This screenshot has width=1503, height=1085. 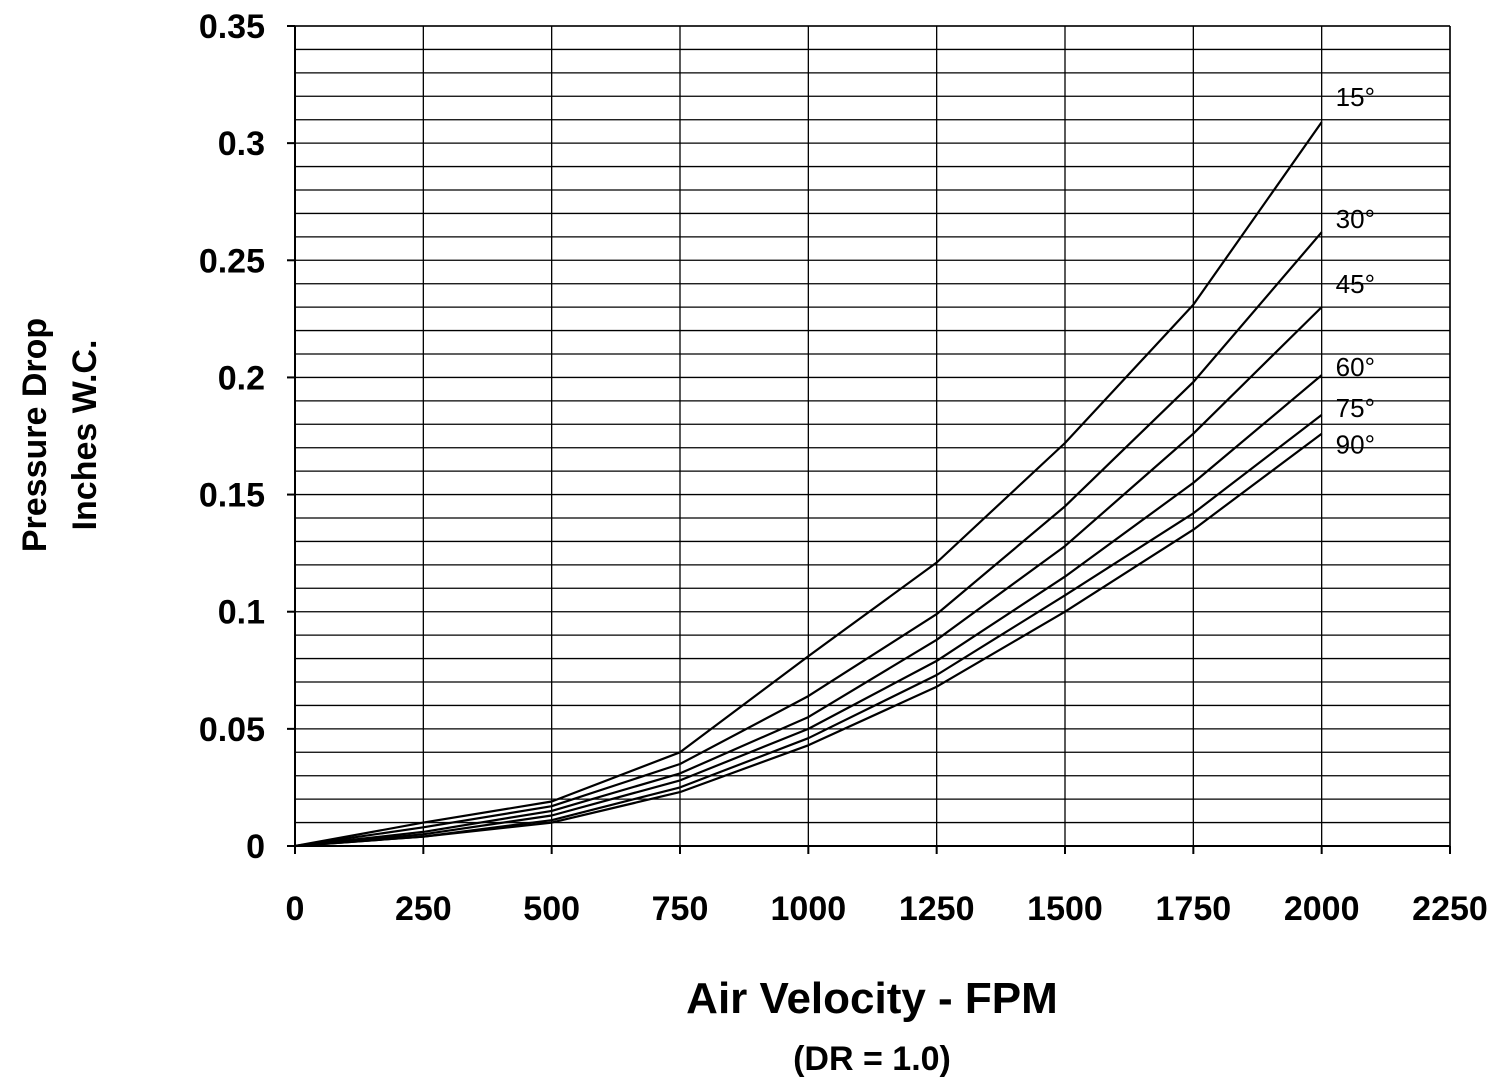 I want to click on y-tick-label: 0.05, so click(x=232, y=730).